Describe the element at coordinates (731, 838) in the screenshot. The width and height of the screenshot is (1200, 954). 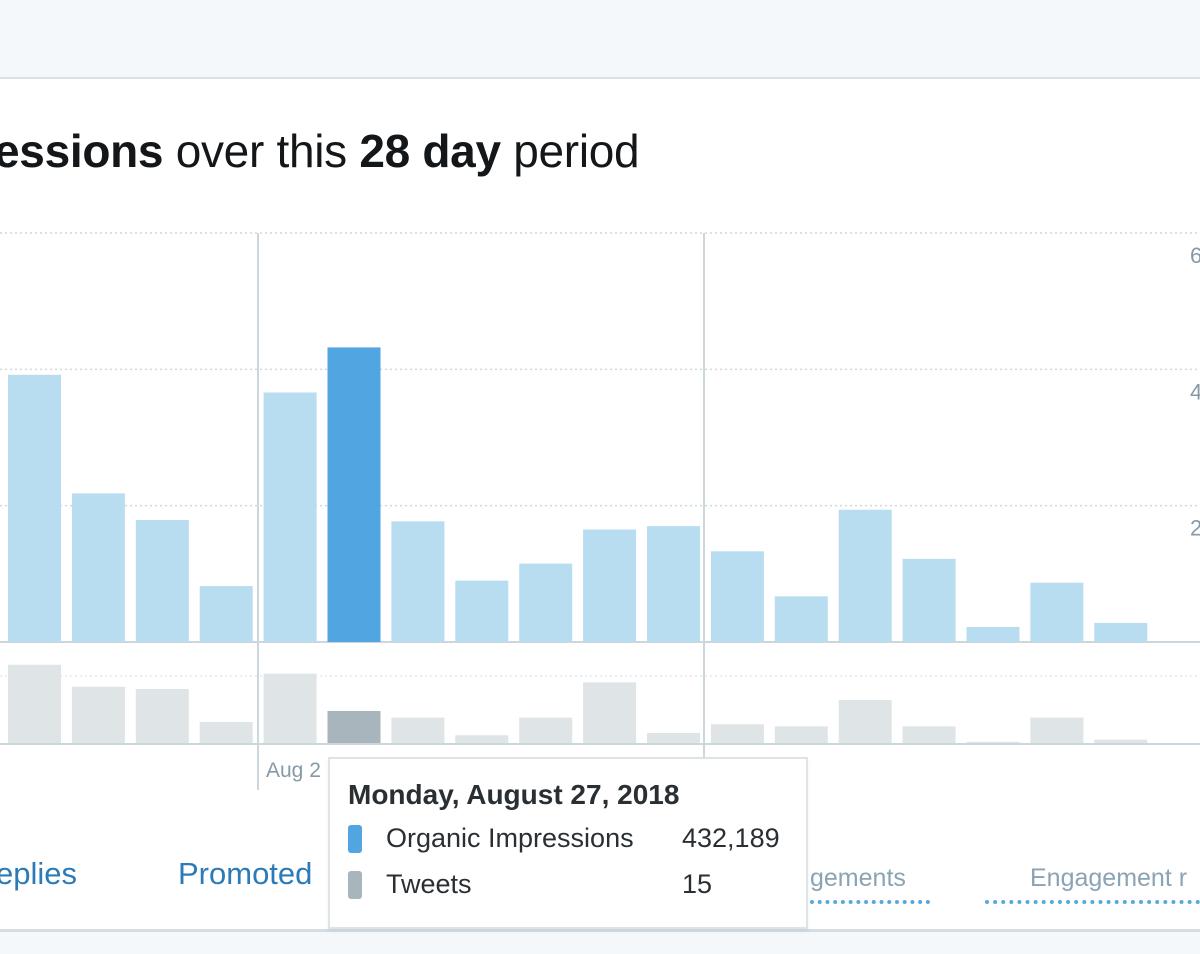
I see `tooltip-value: 432,189` at that location.